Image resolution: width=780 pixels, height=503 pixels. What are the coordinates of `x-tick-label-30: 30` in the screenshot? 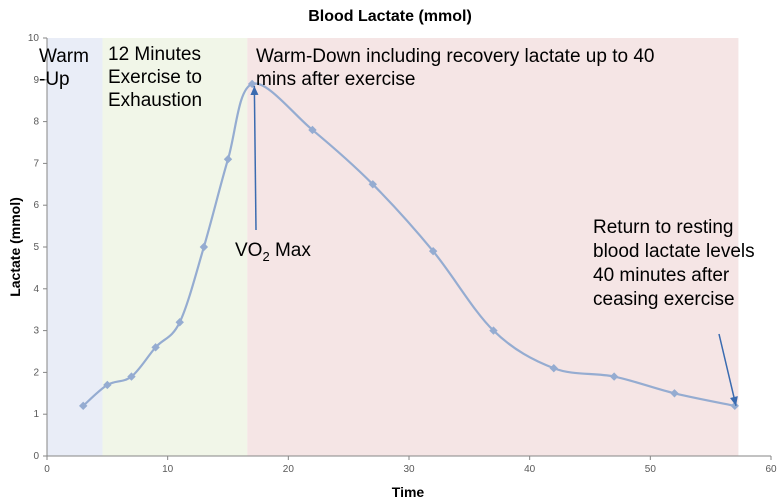 It's located at (409, 469).